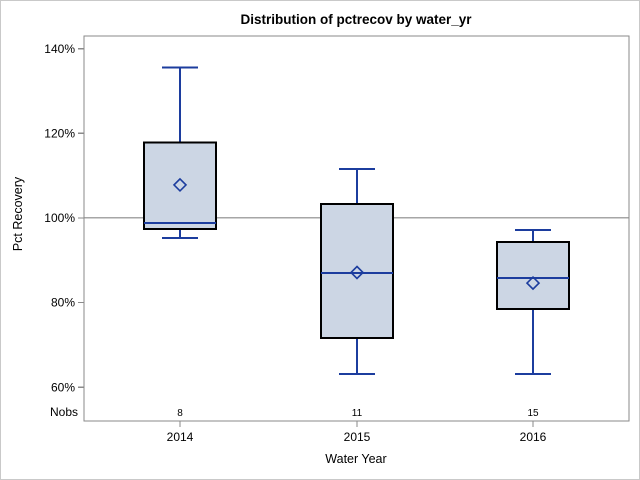 This screenshot has width=640, height=480. I want to click on x-tick-label: 2014, so click(180, 437).